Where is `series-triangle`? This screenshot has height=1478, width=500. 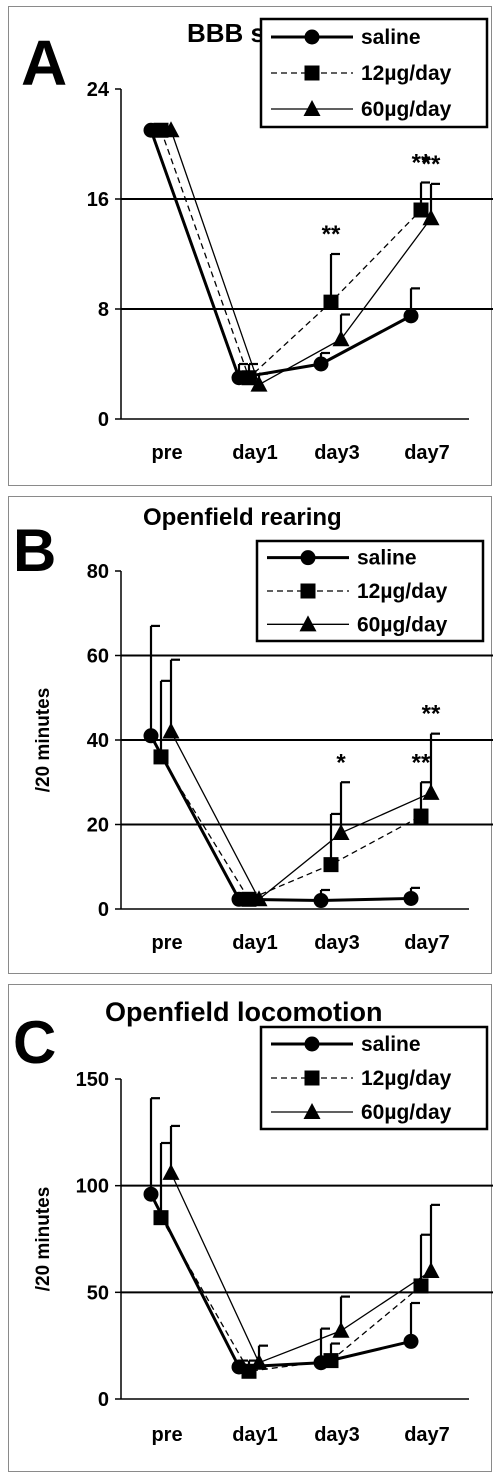 series-triangle is located at coordinates (301, 1247).